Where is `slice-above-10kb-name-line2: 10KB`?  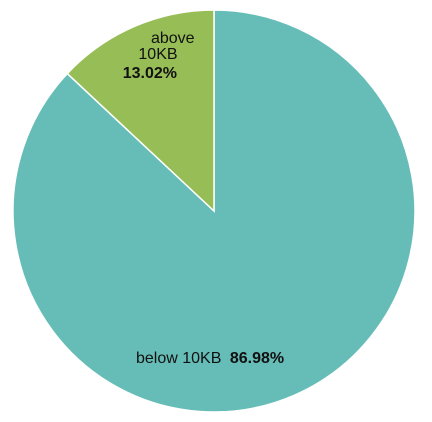 slice-above-10kb-name-line2: 10KB is located at coordinates (157, 54).